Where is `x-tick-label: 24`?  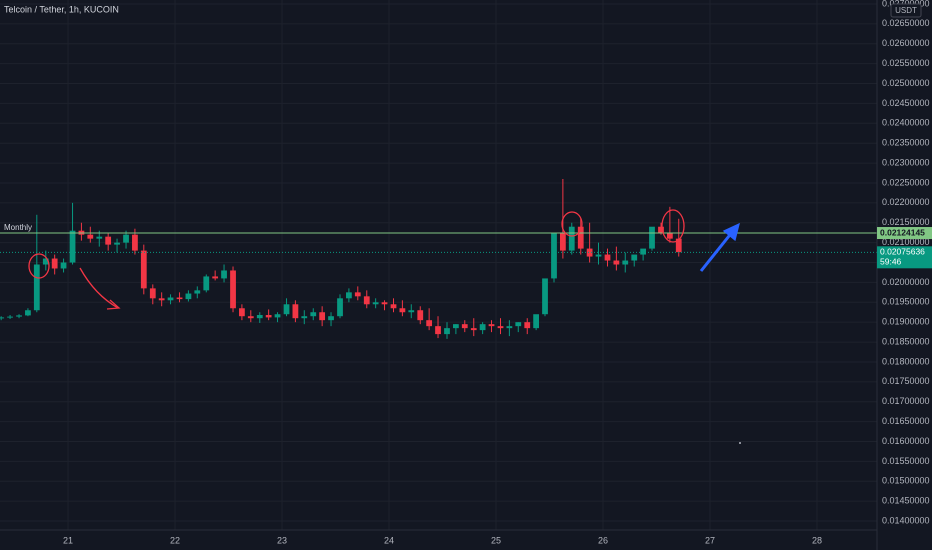 x-tick-label: 24 is located at coordinates (389, 540).